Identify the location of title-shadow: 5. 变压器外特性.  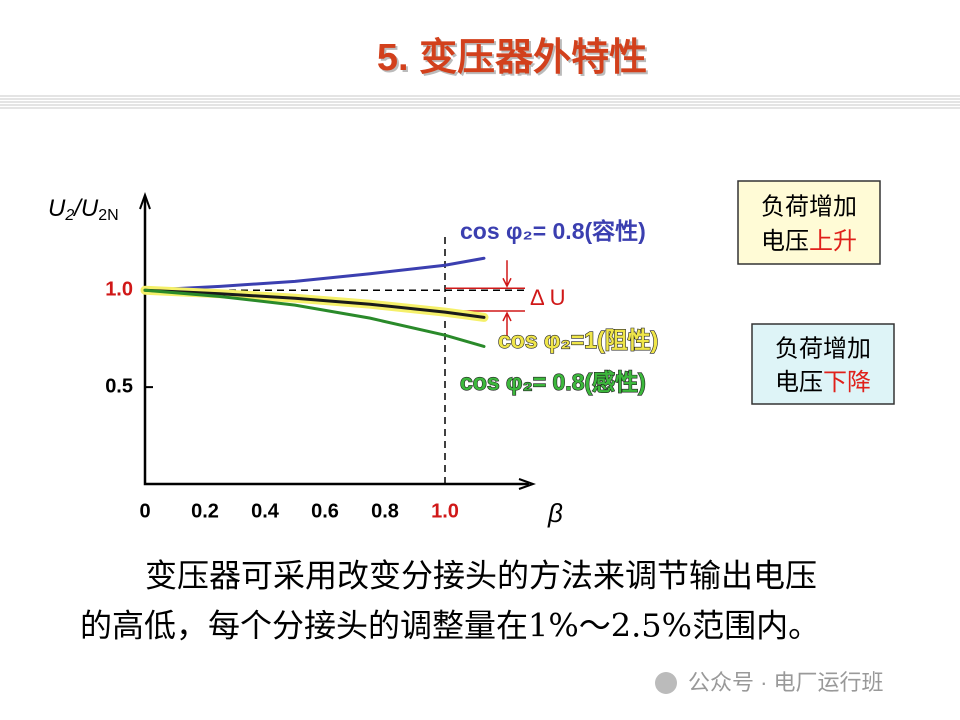
(514, 60).